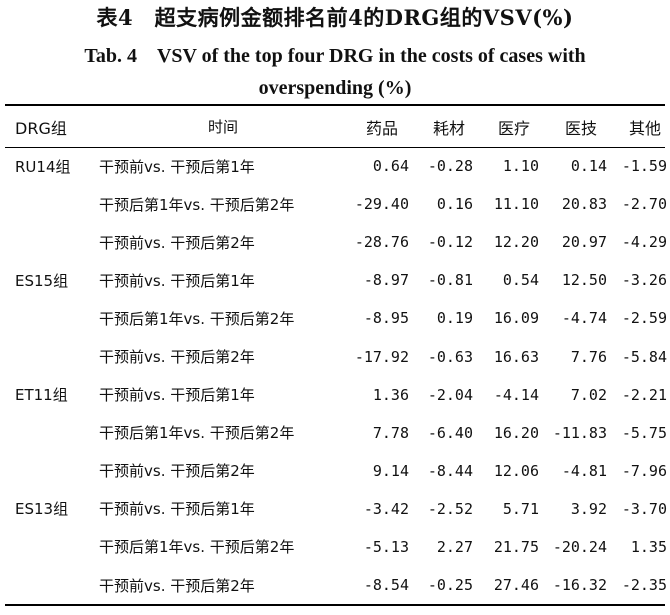  I want to click on cell-drugs: -17.92, so click(381, 356).